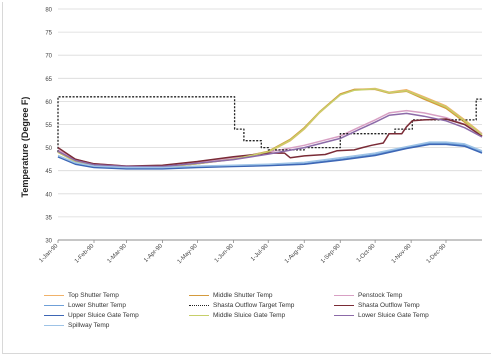 The width and height of the screenshot is (493, 356). What do you see at coordinates (331, 254) in the screenshot?
I see `x-tick-label: 1-Sep-90` at bounding box center [331, 254].